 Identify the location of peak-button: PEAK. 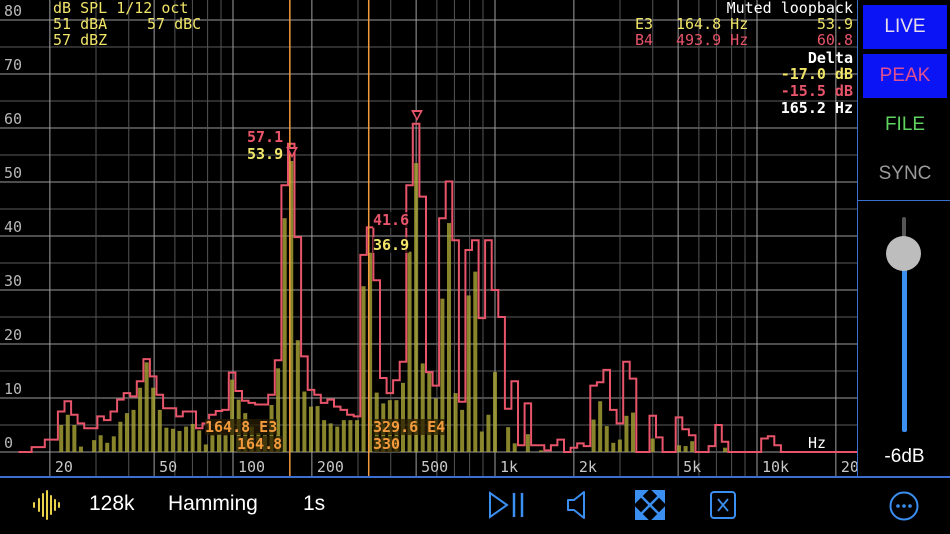
(905, 76).